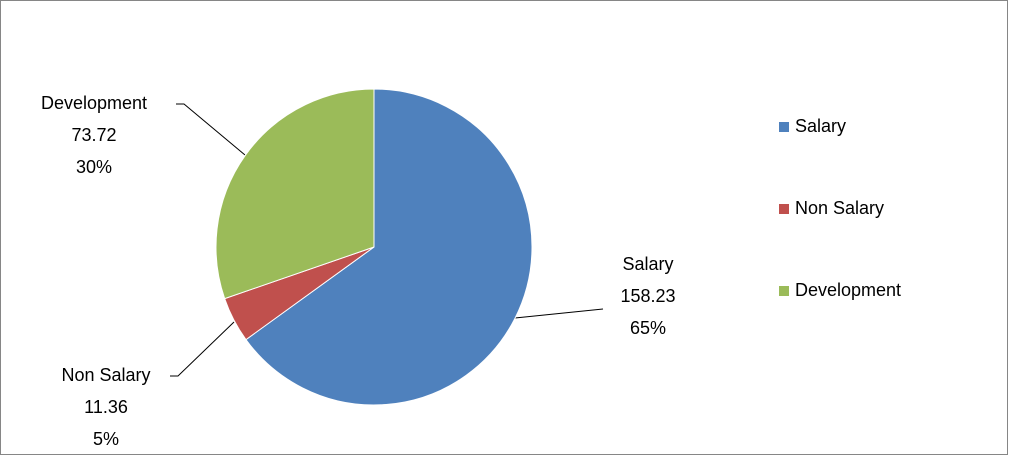  I want to click on legend-label: Development, so click(848, 290).